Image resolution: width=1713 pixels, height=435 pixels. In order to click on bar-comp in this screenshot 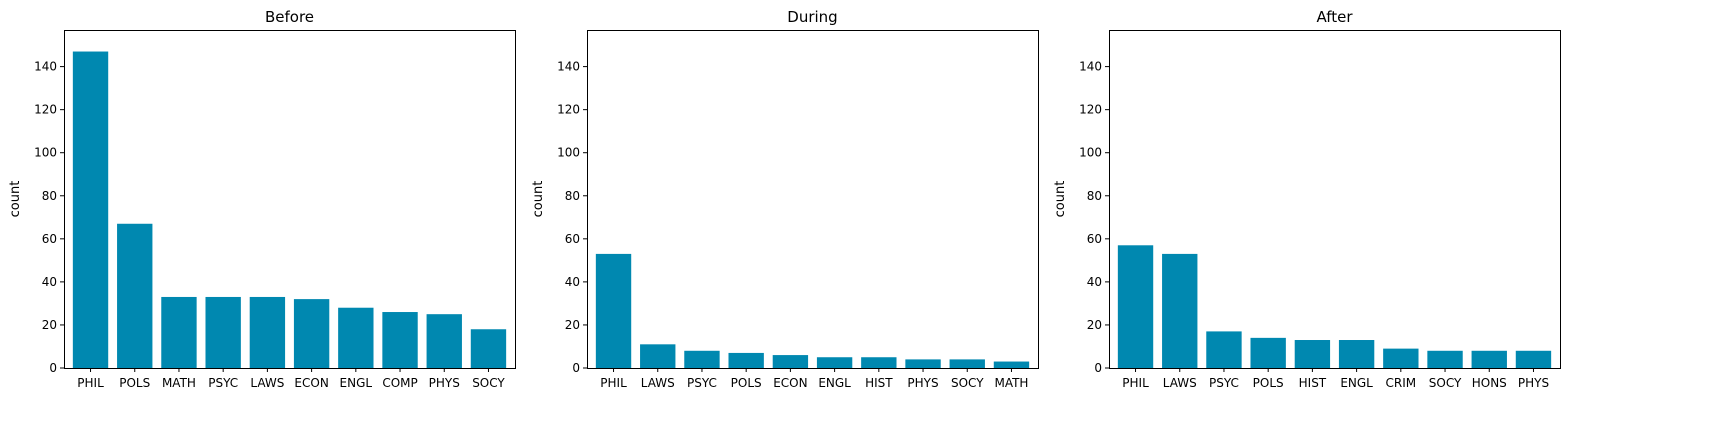, I will do `click(400, 340)`.